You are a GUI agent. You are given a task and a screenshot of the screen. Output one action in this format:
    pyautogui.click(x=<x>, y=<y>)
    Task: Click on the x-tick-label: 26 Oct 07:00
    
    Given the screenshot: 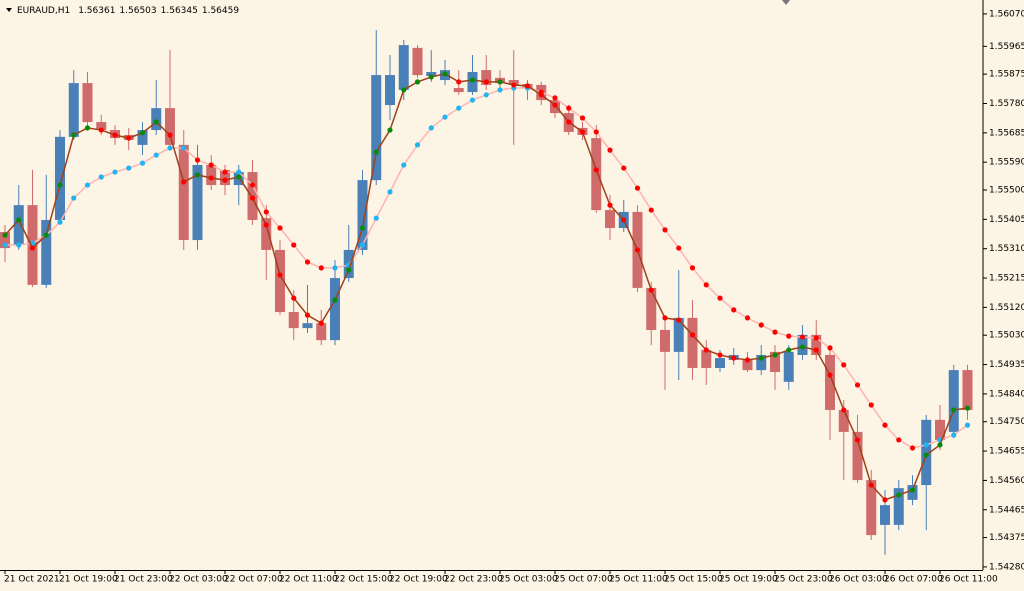 What is the action you would take?
    pyautogui.click(x=913, y=580)
    